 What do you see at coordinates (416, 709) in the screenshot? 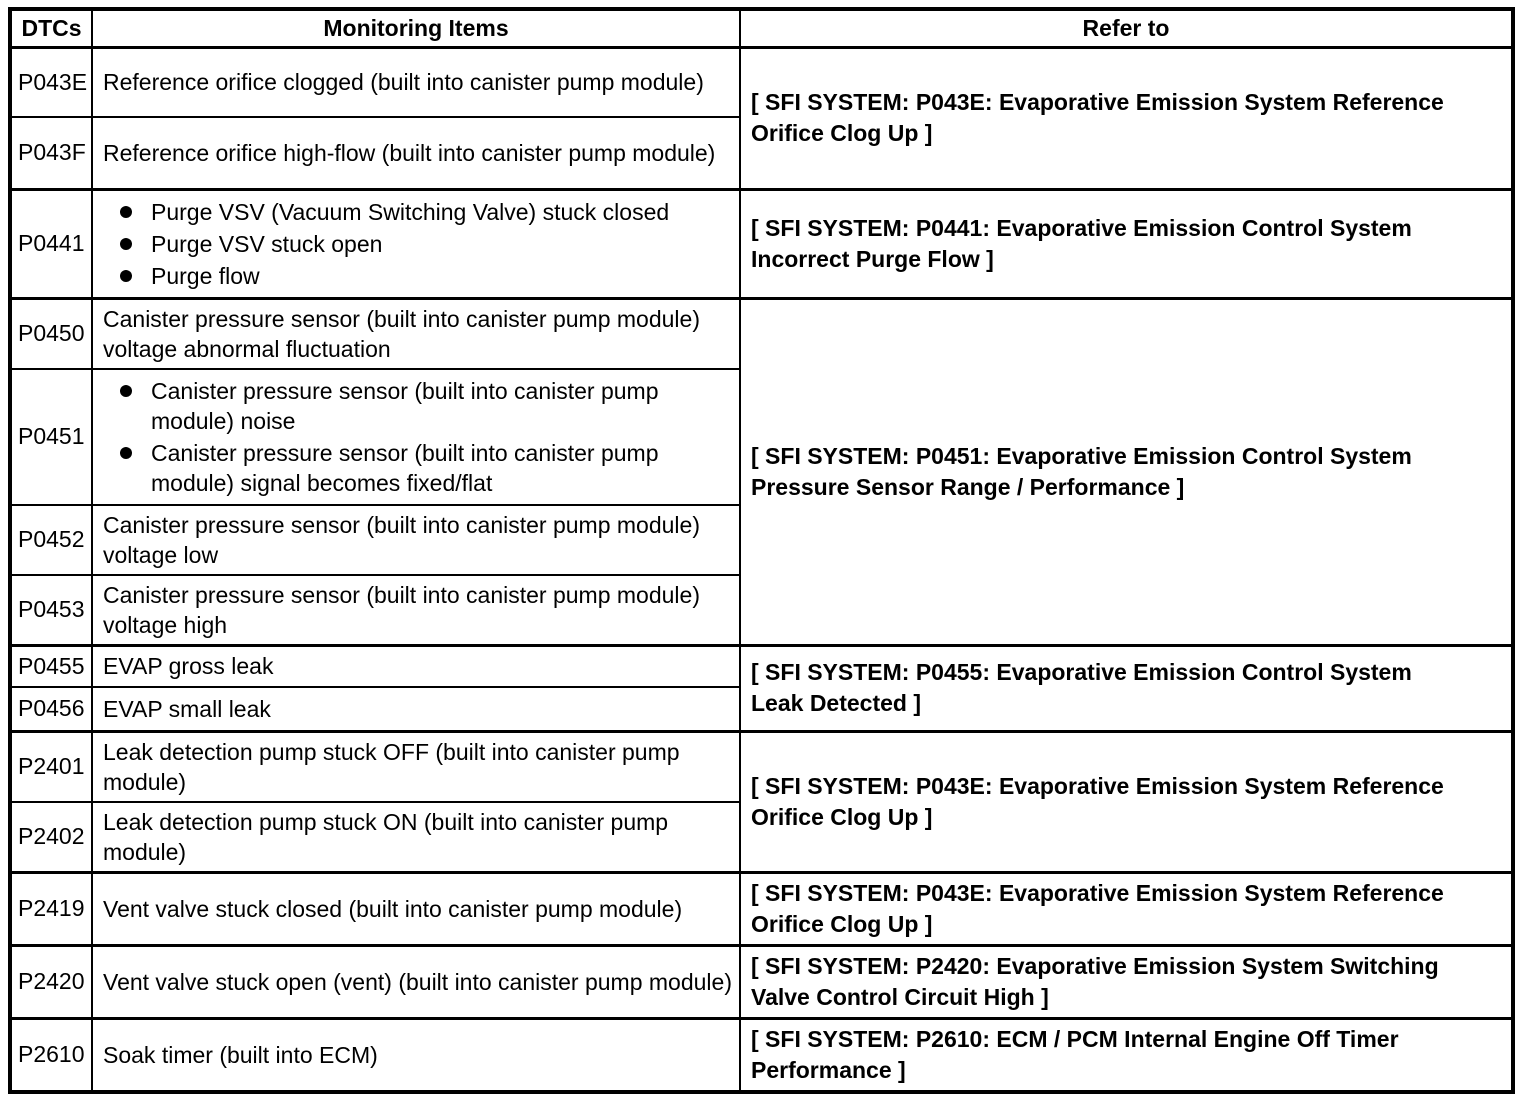
I see `monitoring-item: EVAP small leak` at bounding box center [416, 709].